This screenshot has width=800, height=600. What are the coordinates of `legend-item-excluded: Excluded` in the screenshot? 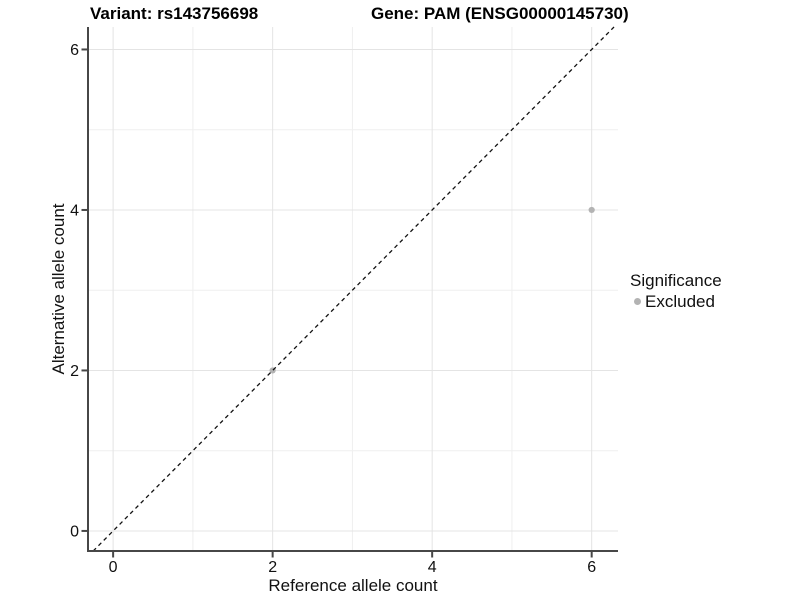 It's located at (676, 301).